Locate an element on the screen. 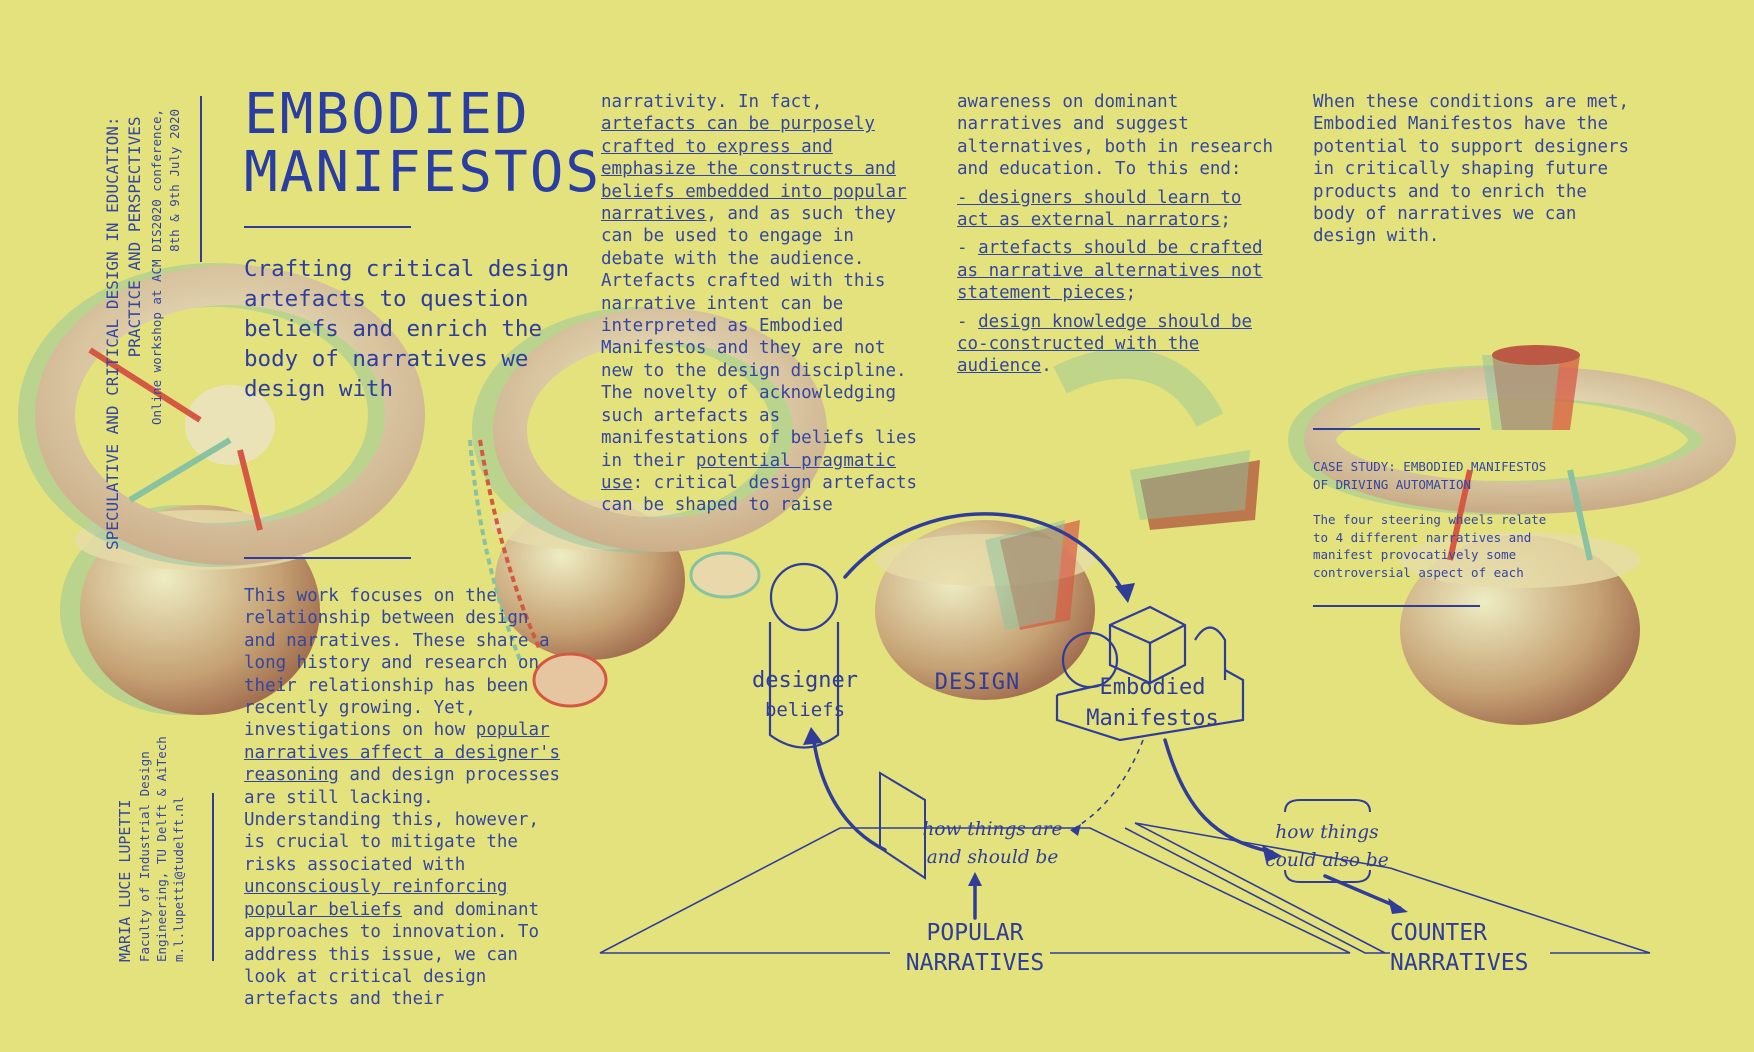 The image size is (1754, 1052). title-divider is located at coordinates (327, 227).